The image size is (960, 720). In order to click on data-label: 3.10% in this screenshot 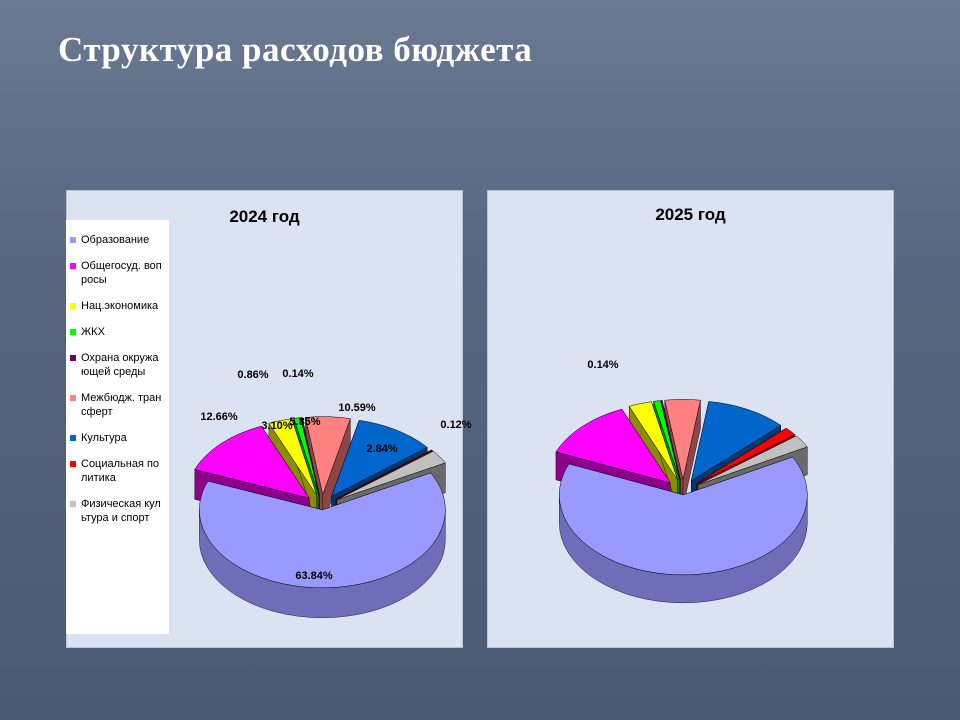, I will do `click(276, 426)`.